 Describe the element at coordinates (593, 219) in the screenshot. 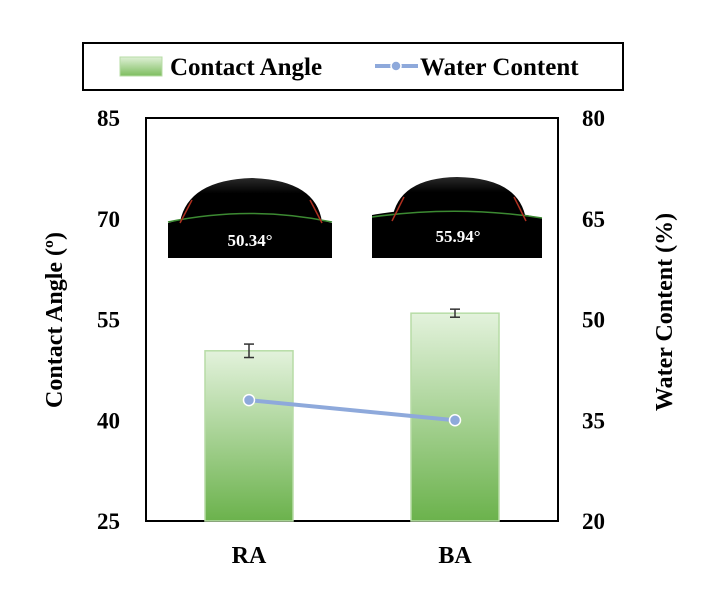

I see `y2-tick-label: 65` at that location.